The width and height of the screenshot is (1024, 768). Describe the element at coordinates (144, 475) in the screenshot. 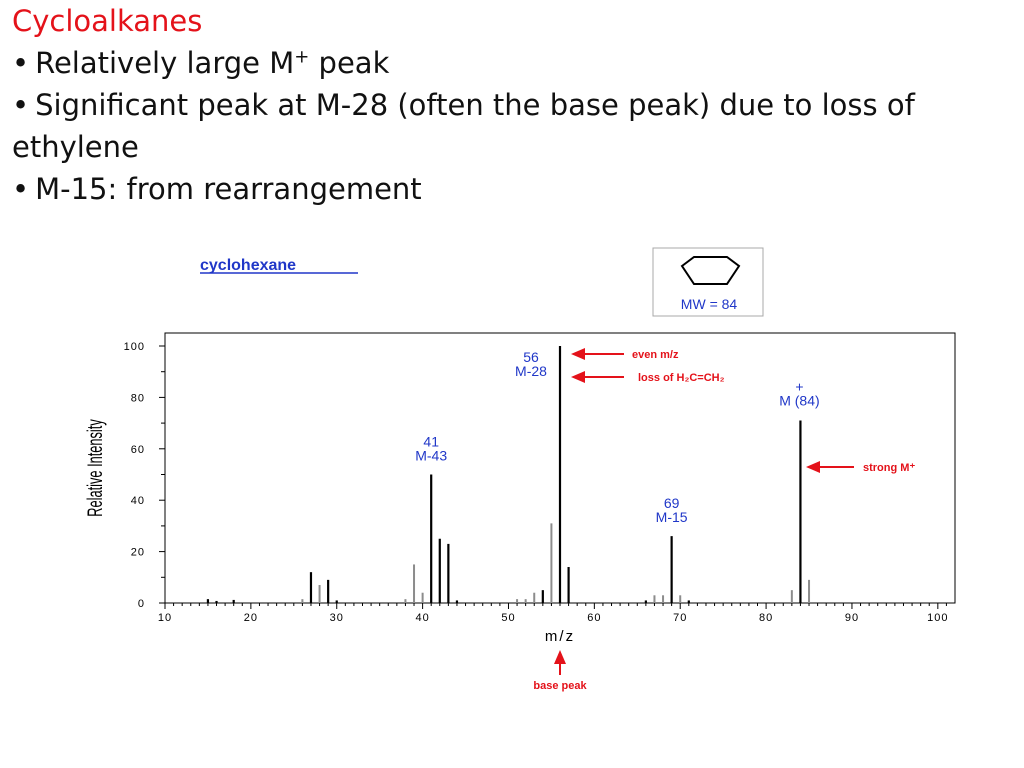

I see `y-axis: 0 20 40 60 80 100` at that location.